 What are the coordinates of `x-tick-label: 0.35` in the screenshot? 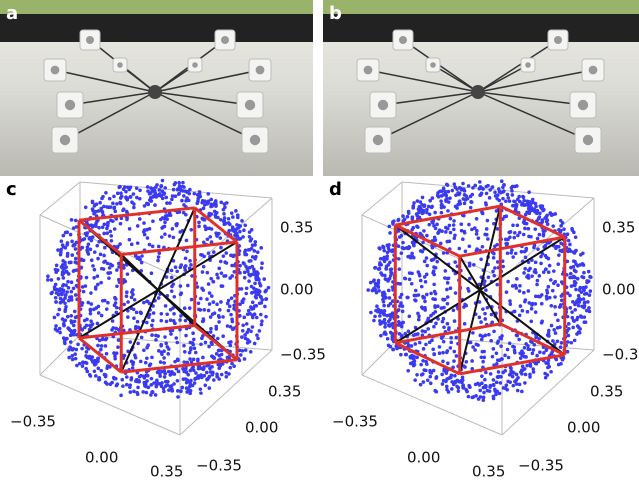 It's located at (488, 472).